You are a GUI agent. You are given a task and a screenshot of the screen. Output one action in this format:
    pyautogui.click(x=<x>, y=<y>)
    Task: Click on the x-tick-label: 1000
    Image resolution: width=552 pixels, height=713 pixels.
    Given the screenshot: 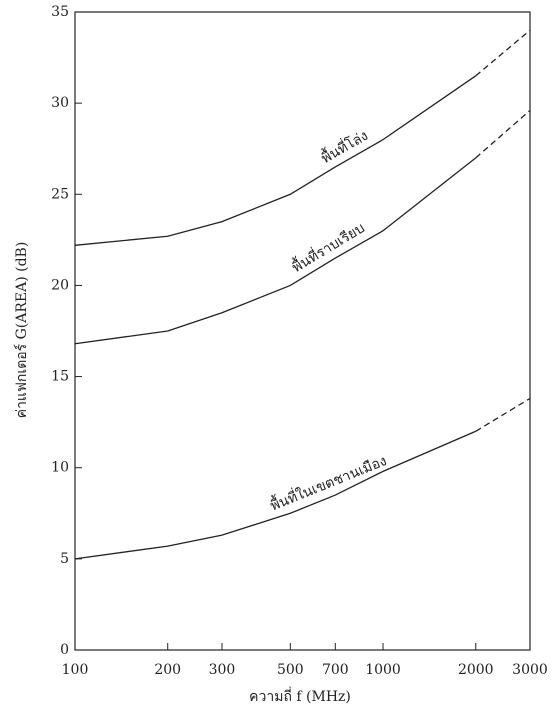 What is the action you would take?
    pyautogui.click(x=383, y=670)
    